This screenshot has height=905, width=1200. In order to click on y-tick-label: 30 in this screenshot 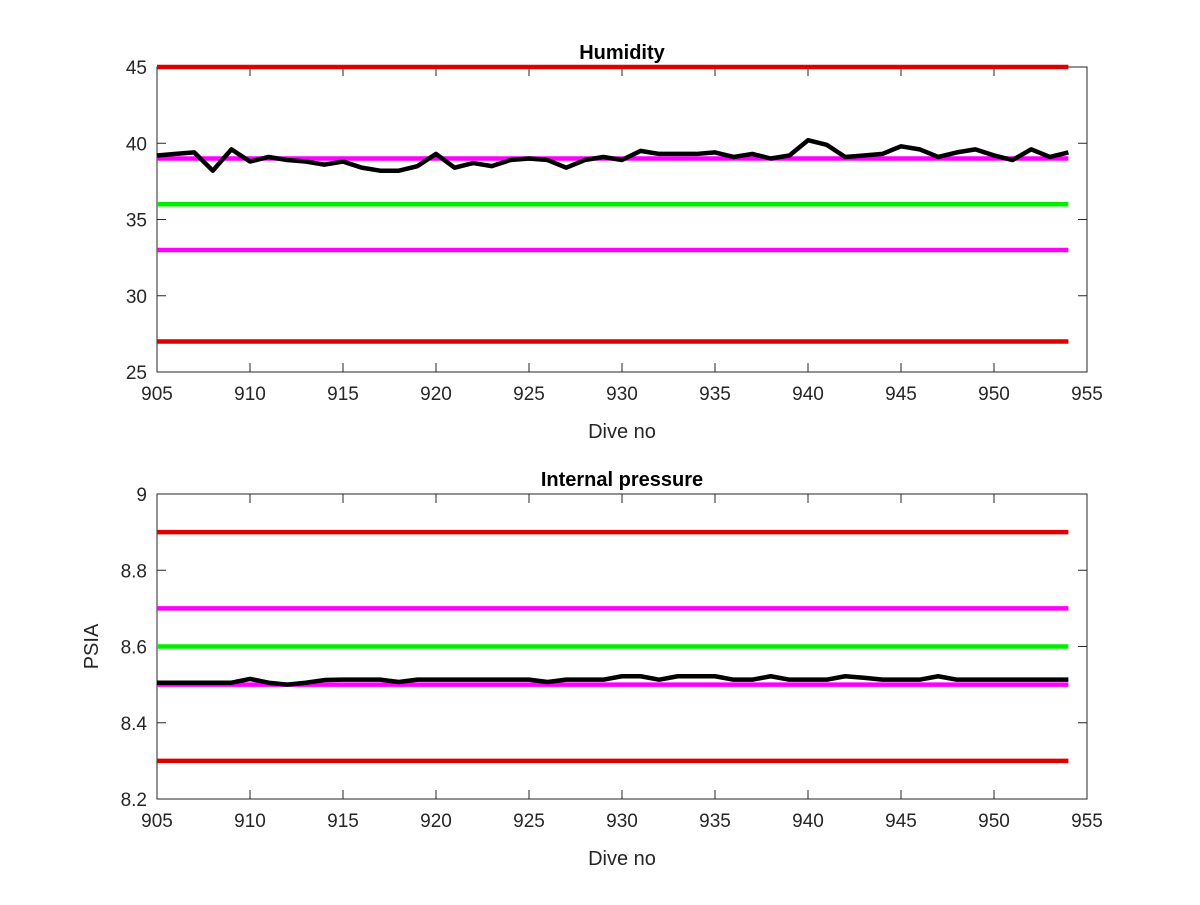, I will do `click(136, 297)`.